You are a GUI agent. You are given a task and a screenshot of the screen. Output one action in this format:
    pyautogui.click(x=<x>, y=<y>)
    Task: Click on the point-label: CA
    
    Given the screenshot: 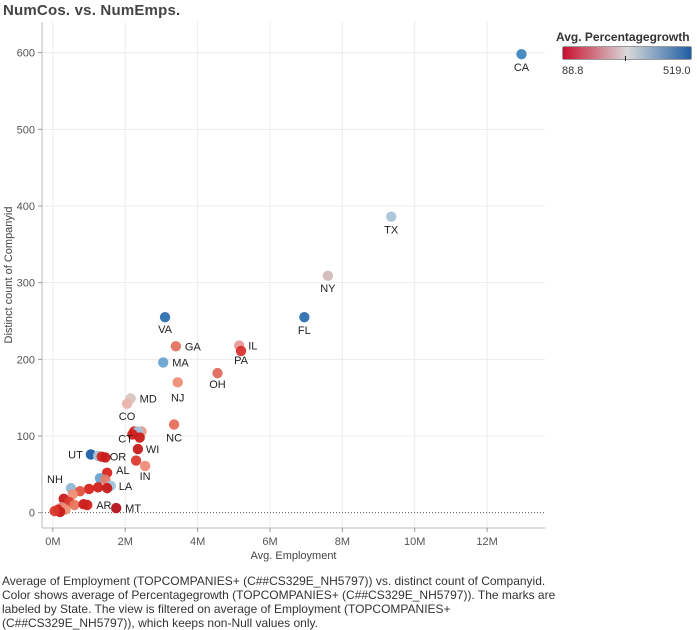 What is the action you would take?
    pyautogui.click(x=522, y=68)
    